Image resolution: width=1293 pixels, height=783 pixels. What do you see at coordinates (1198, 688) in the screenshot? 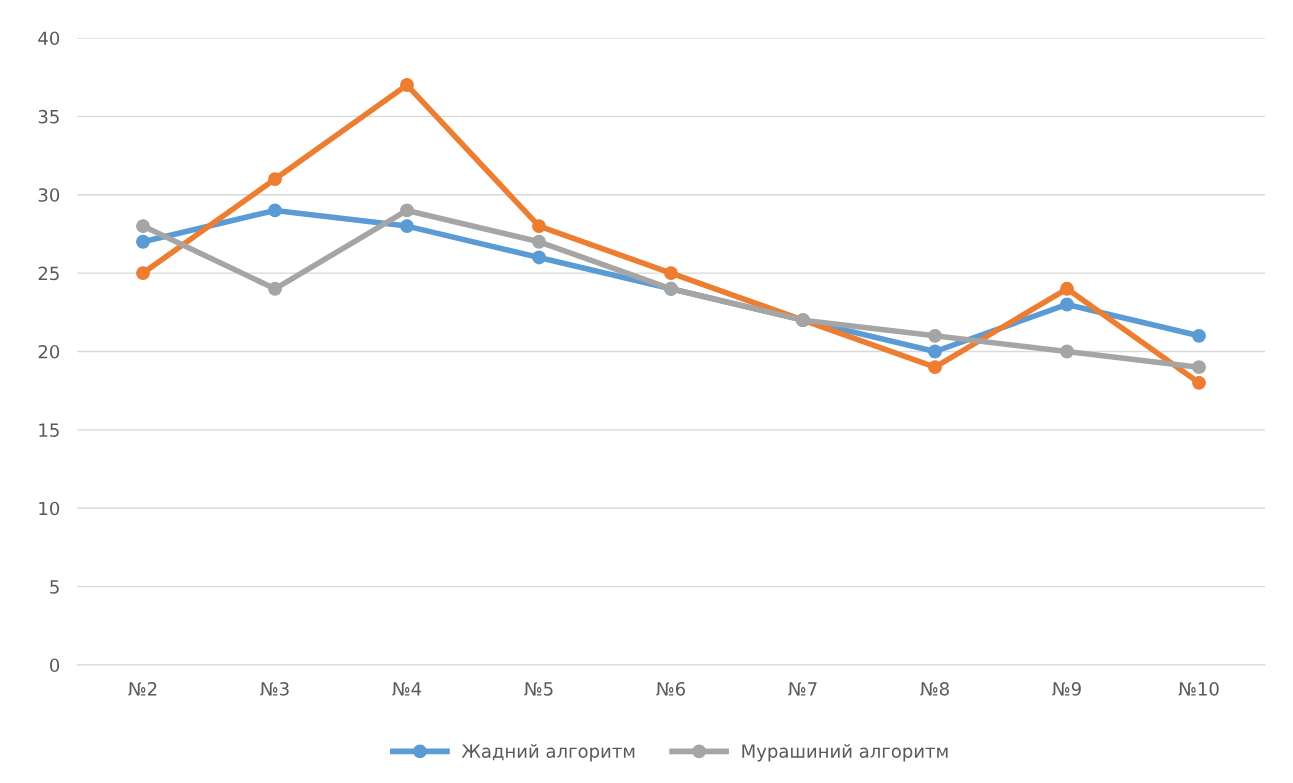
I see `x-tick-label: №10` at bounding box center [1198, 688].